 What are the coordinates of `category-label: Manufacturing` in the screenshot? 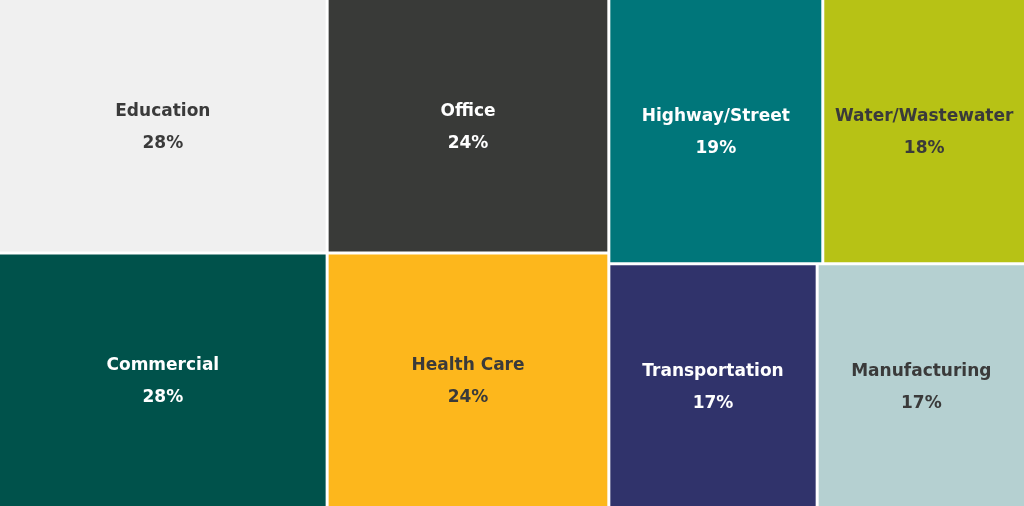 It's located at (921, 369).